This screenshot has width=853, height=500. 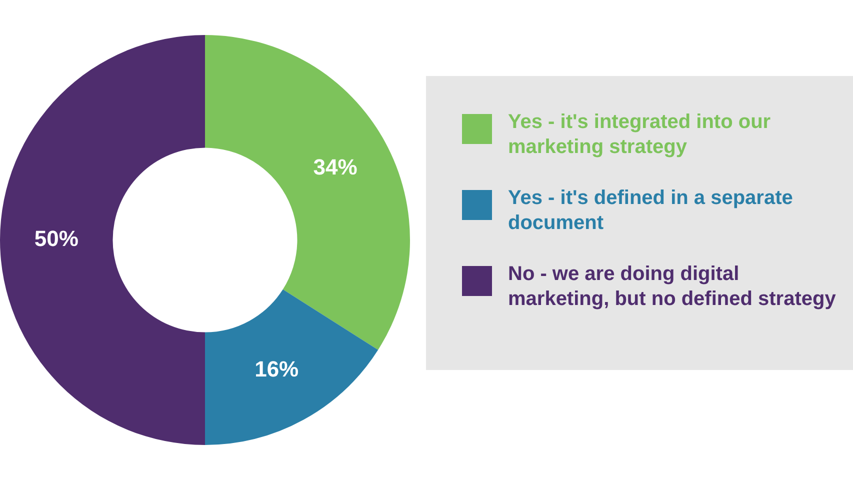 I want to click on legend-label: Yes - it's defined in a separate document, so click(x=651, y=211).